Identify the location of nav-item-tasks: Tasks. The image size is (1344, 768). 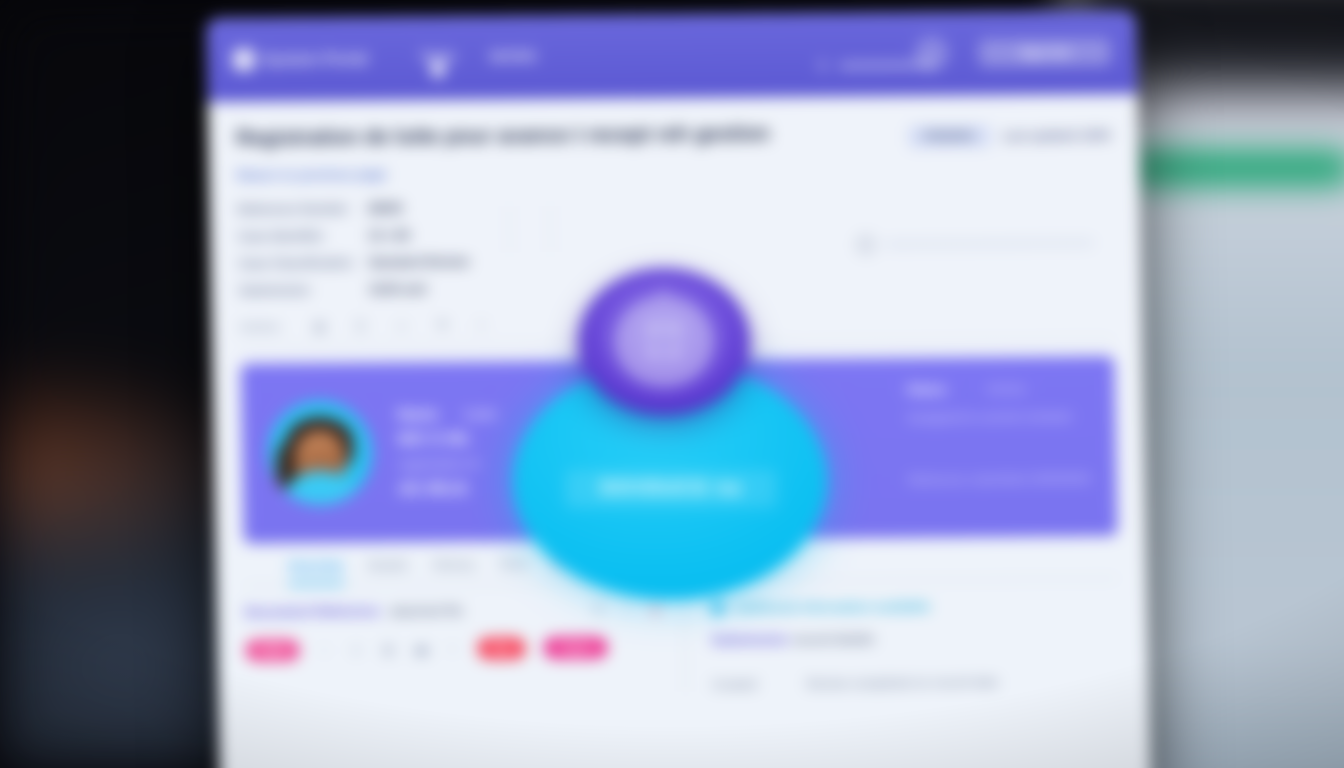
(438, 58).